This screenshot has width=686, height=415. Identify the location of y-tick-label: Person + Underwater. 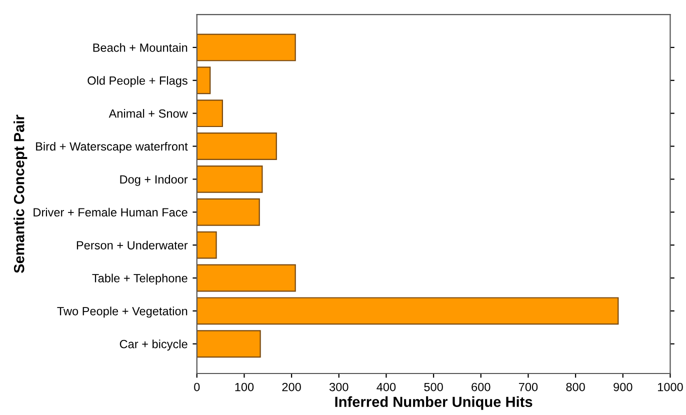
(132, 245).